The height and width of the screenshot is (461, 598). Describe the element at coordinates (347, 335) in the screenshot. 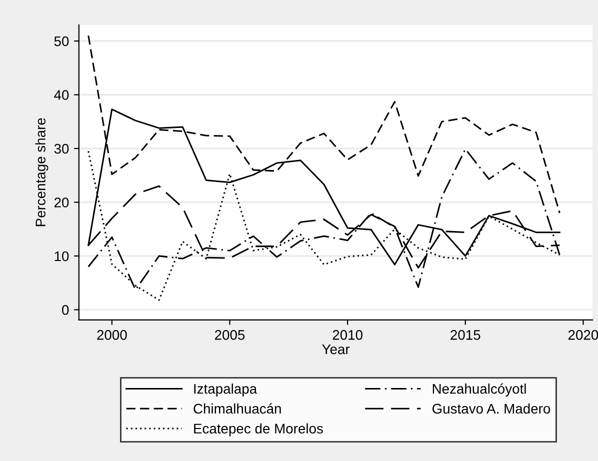

I see `x-tick-label: 2010` at that location.